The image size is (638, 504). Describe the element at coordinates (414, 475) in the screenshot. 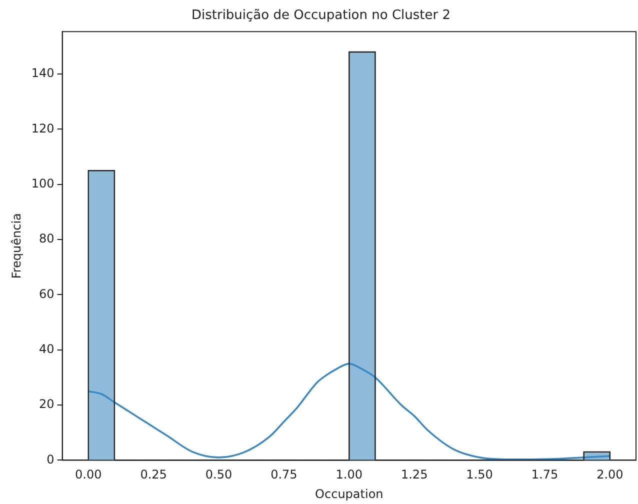

I see `x-tick-label: 1.25` at that location.